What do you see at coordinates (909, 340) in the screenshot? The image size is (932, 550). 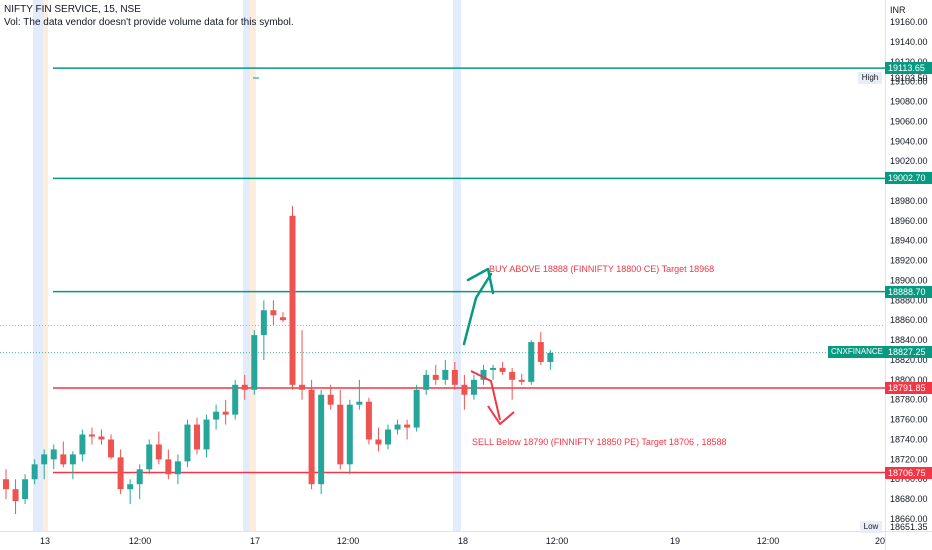 I see `price-tick-label: 18840.00` at bounding box center [909, 340].